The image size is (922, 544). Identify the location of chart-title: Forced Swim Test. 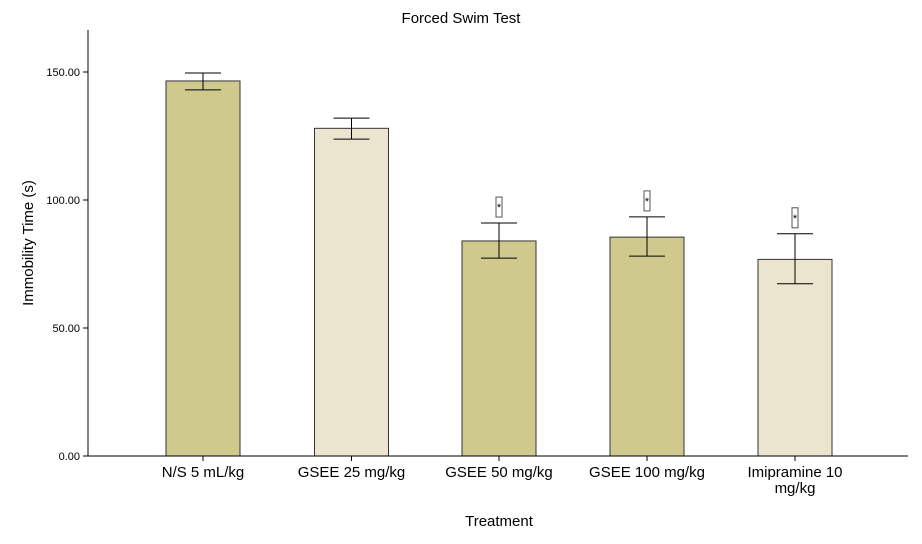
(462, 18).